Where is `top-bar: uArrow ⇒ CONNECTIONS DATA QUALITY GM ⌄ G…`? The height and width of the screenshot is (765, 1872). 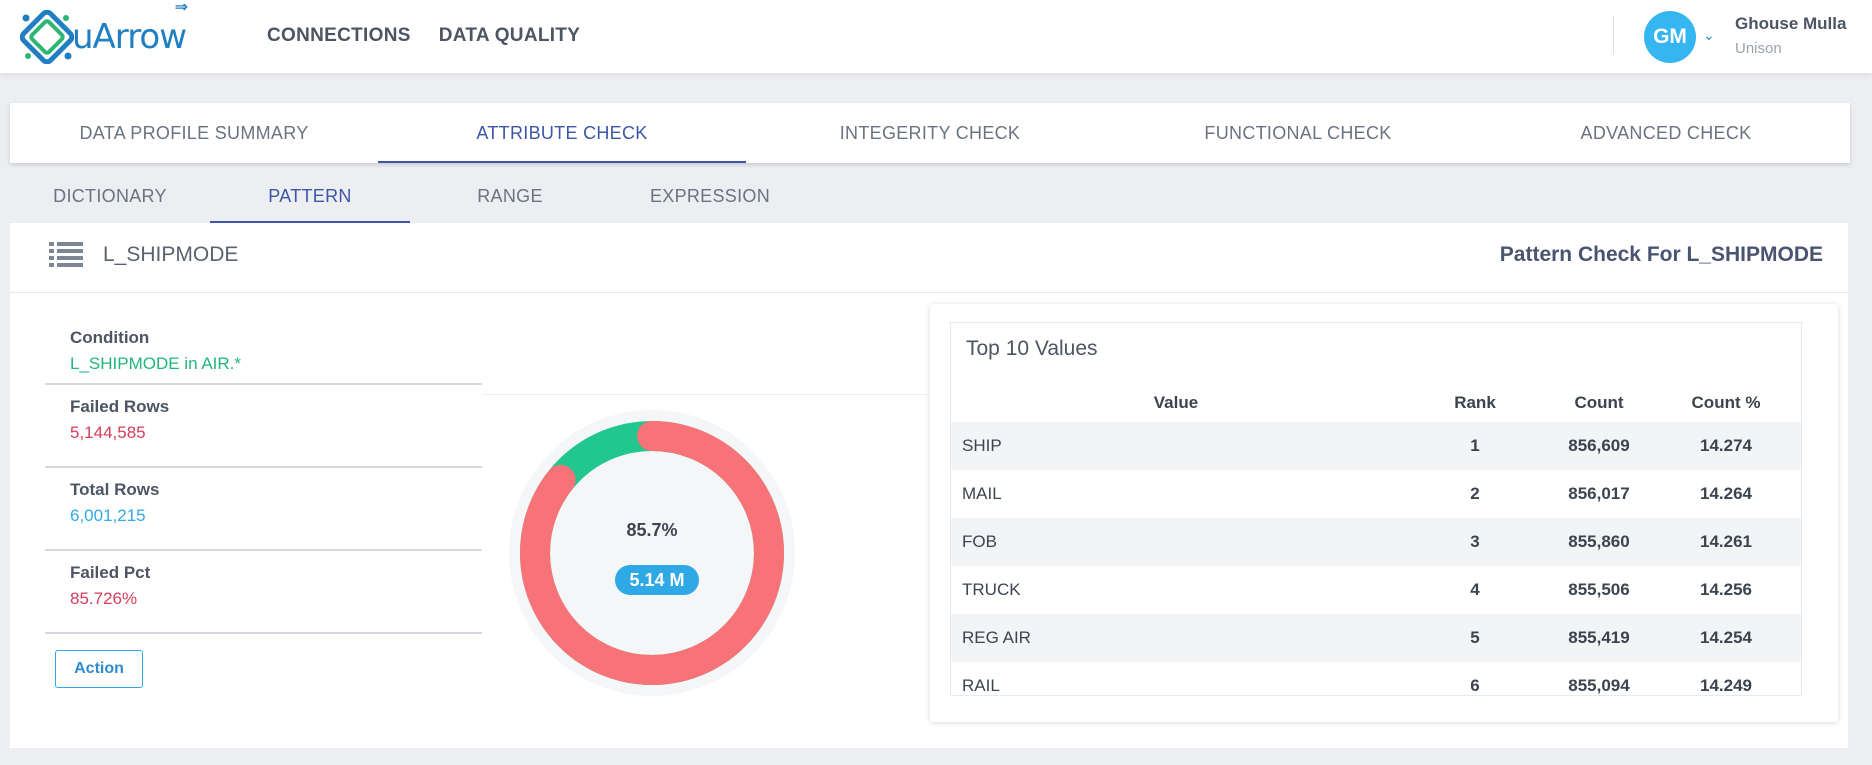 top-bar: uArrow ⇒ CONNECTIONS DATA QUALITY GM ⌄ G… is located at coordinates (936, 36).